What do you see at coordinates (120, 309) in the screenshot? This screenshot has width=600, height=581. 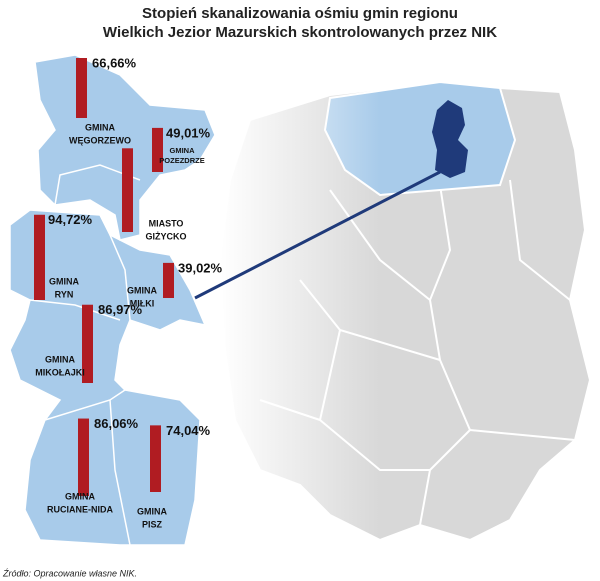 I see `value-label: 86,97%` at bounding box center [120, 309].